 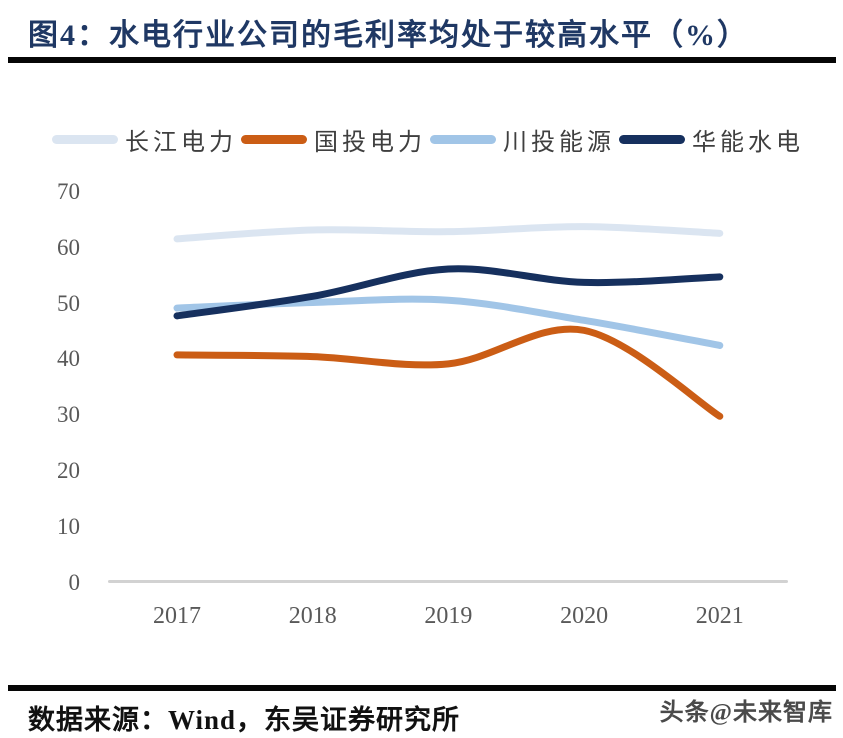 What do you see at coordinates (422, 60) in the screenshot?
I see `title-divider` at bounding box center [422, 60].